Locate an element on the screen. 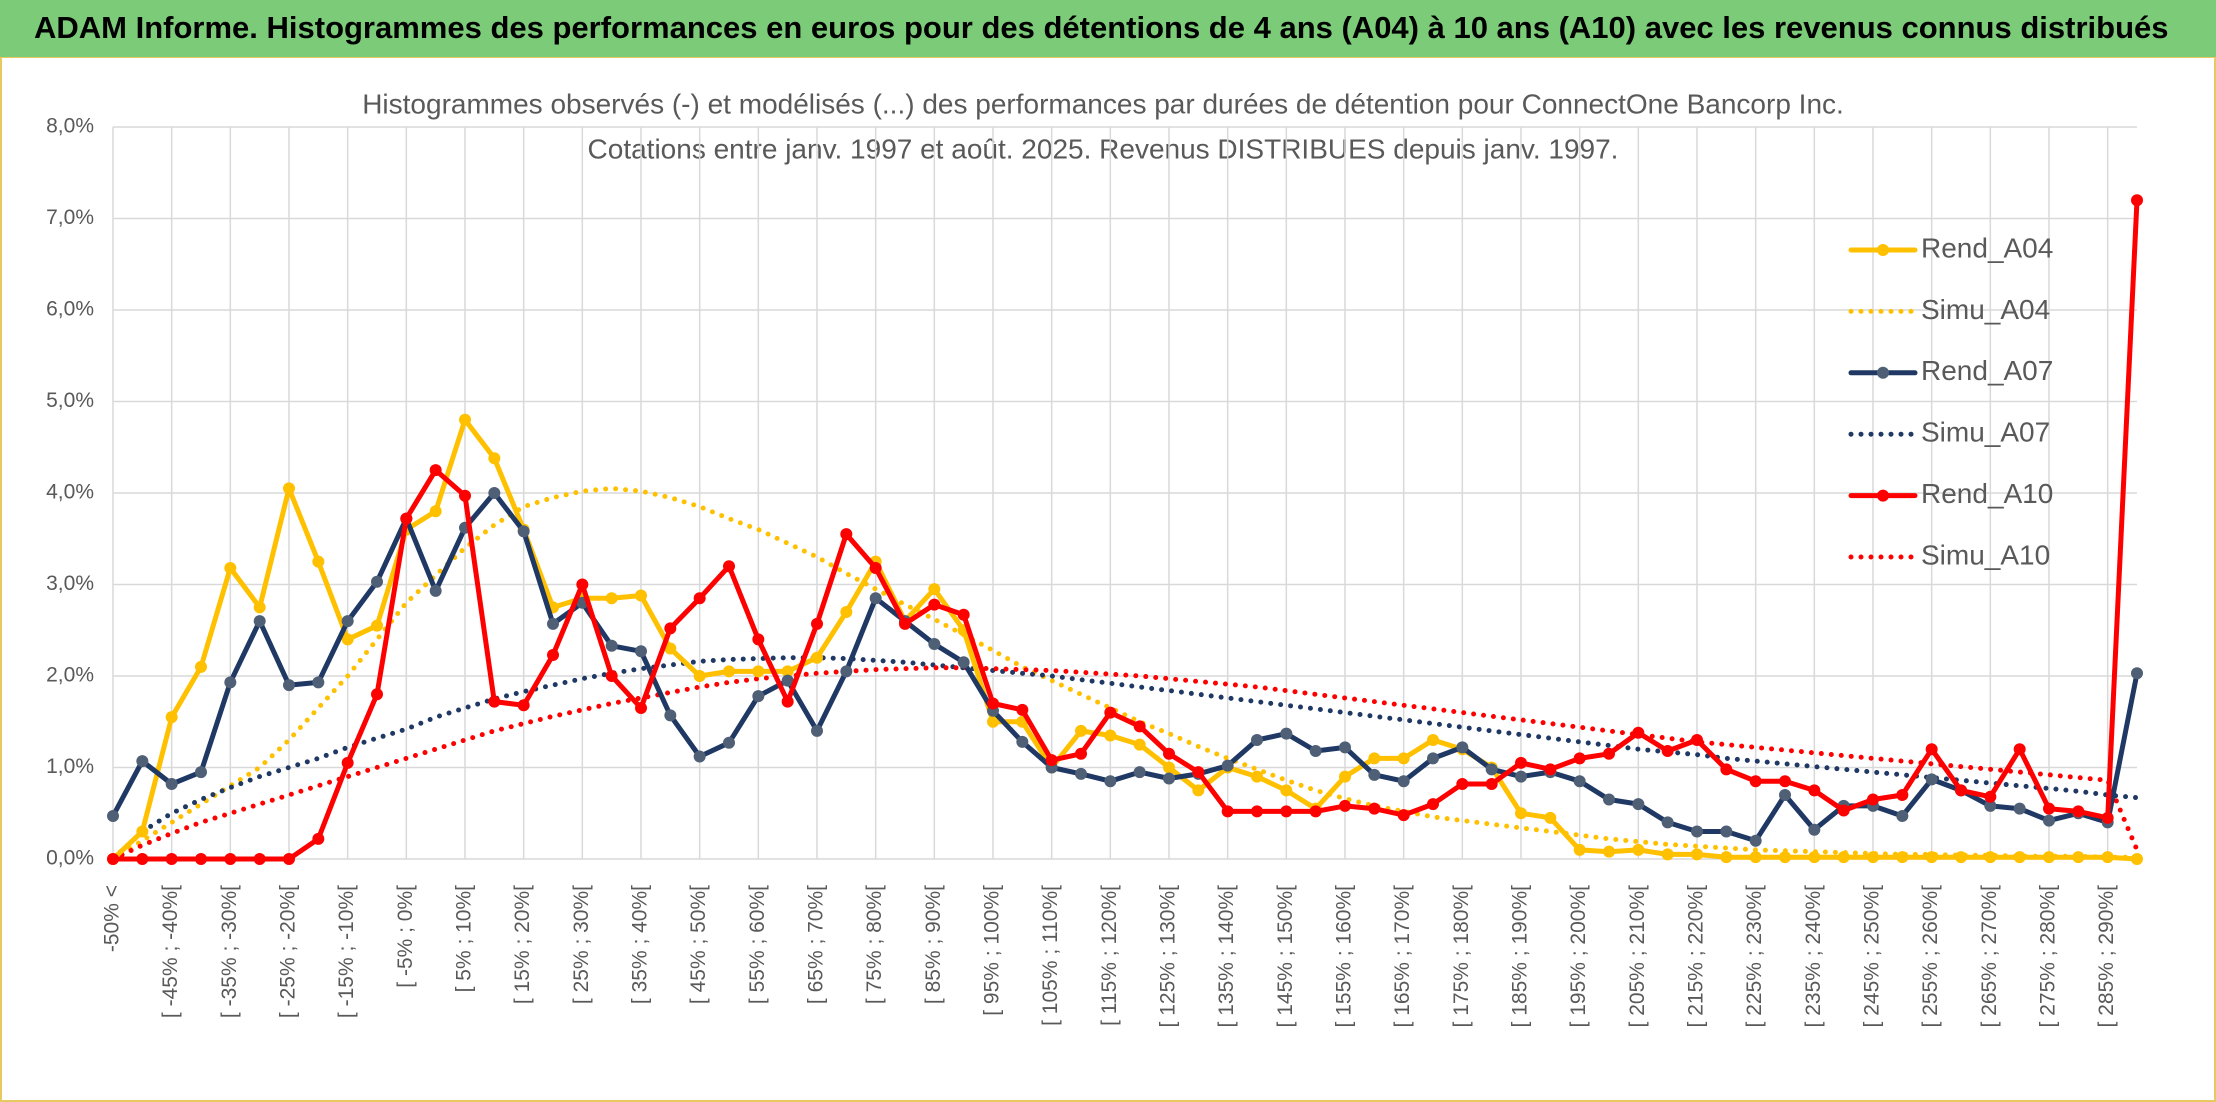 The width and height of the screenshot is (2216, 1102). y-tick-label: 1,0% is located at coordinates (70, 766).